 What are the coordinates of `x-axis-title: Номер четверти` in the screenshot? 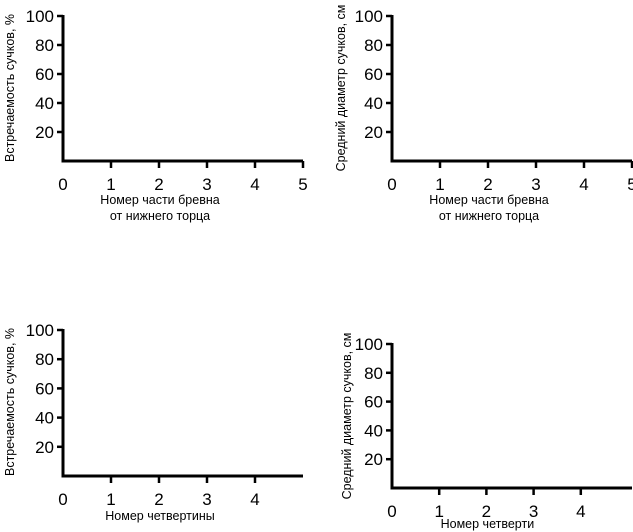 It's located at (488, 524).